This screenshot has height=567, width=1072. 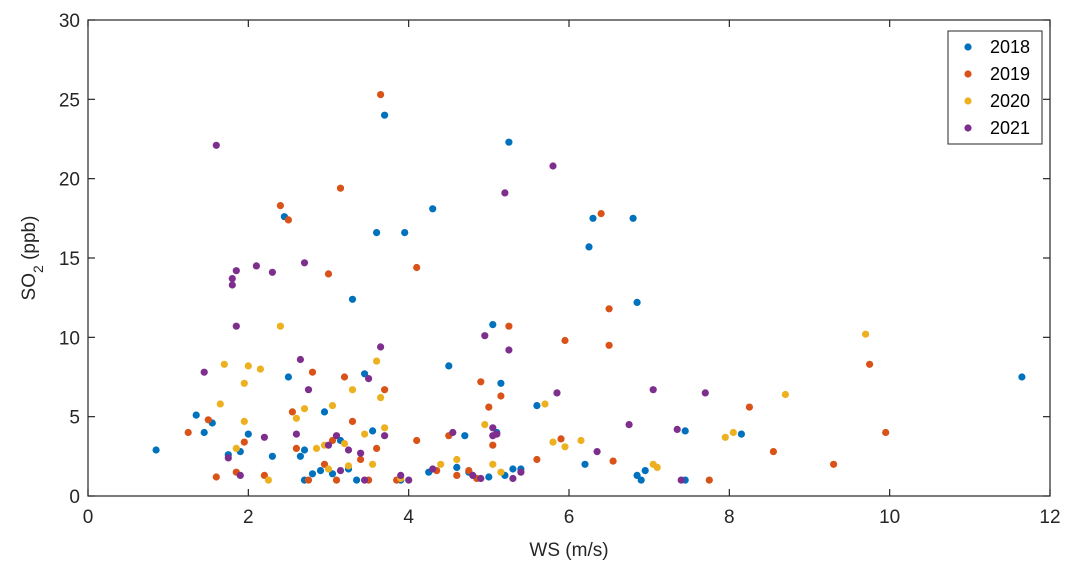 I want to click on x-tick-label-8: 8, so click(x=729, y=517).